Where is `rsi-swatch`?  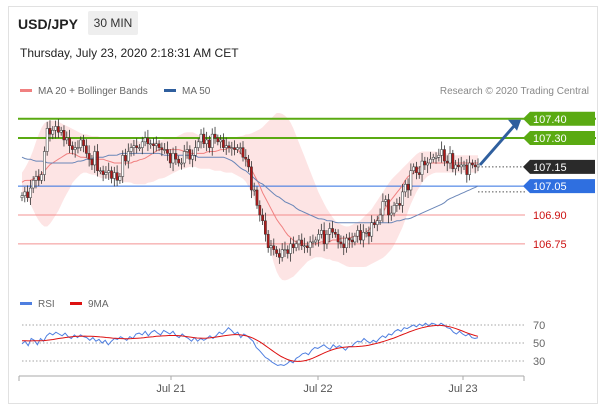
rsi-swatch is located at coordinates (26, 303).